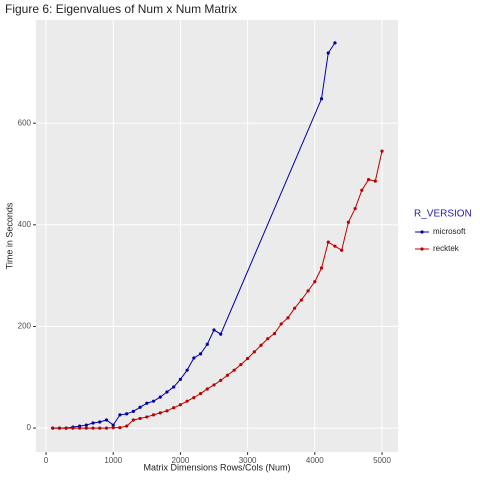 This screenshot has height=480, width=480. Describe the element at coordinates (25, 122) in the screenshot. I see `y-tick-label: 600` at that location.